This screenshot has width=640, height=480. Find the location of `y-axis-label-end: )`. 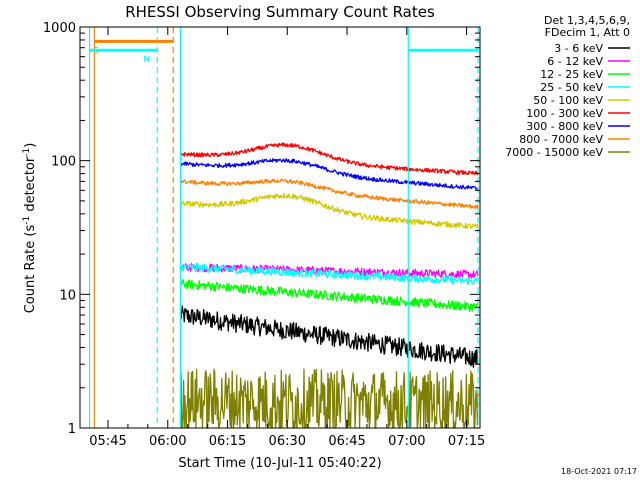

y-axis-label-end: ) is located at coordinates (30, 145).